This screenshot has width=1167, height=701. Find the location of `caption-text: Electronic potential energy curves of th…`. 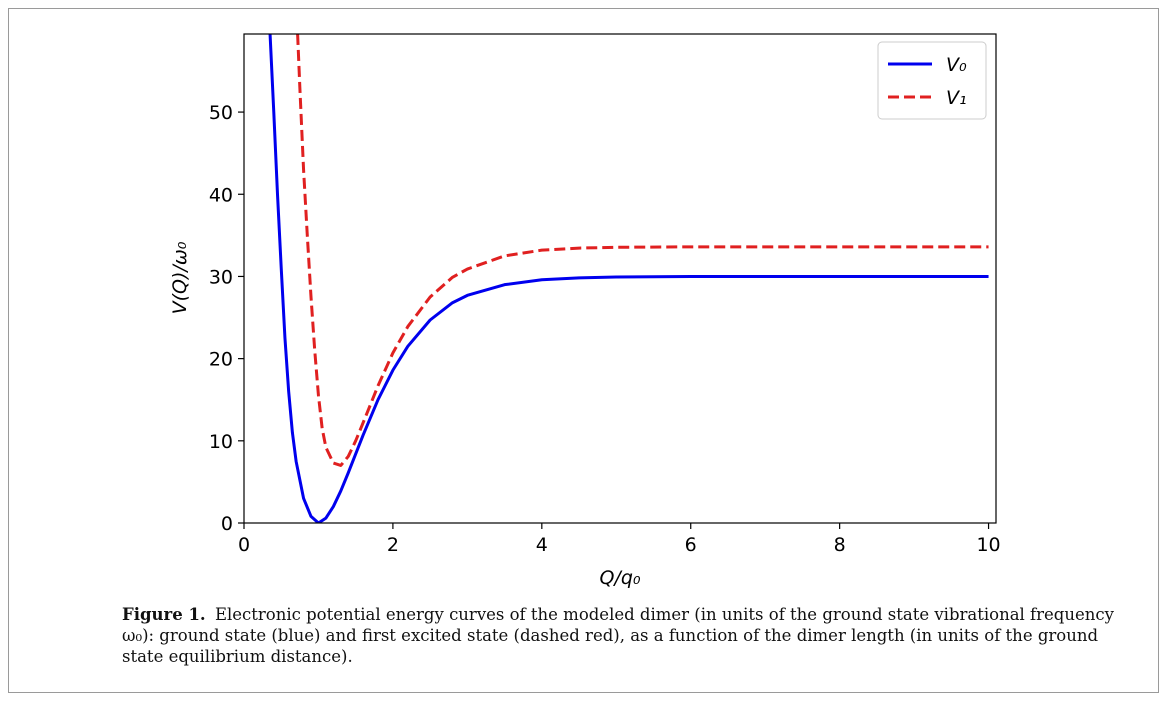

caption-text: Electronic potential energy curves of th… is located at coordinates (618, 635).